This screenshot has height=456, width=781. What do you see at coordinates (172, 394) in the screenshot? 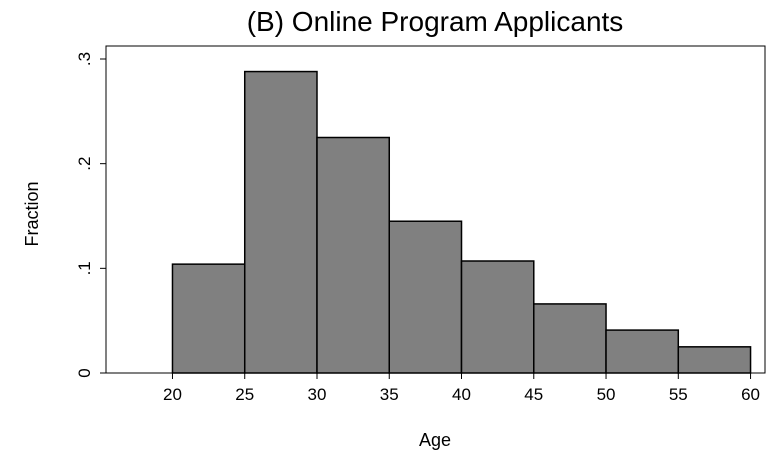
I see `x-tick-label: 20` at bounding box center [172, 394].